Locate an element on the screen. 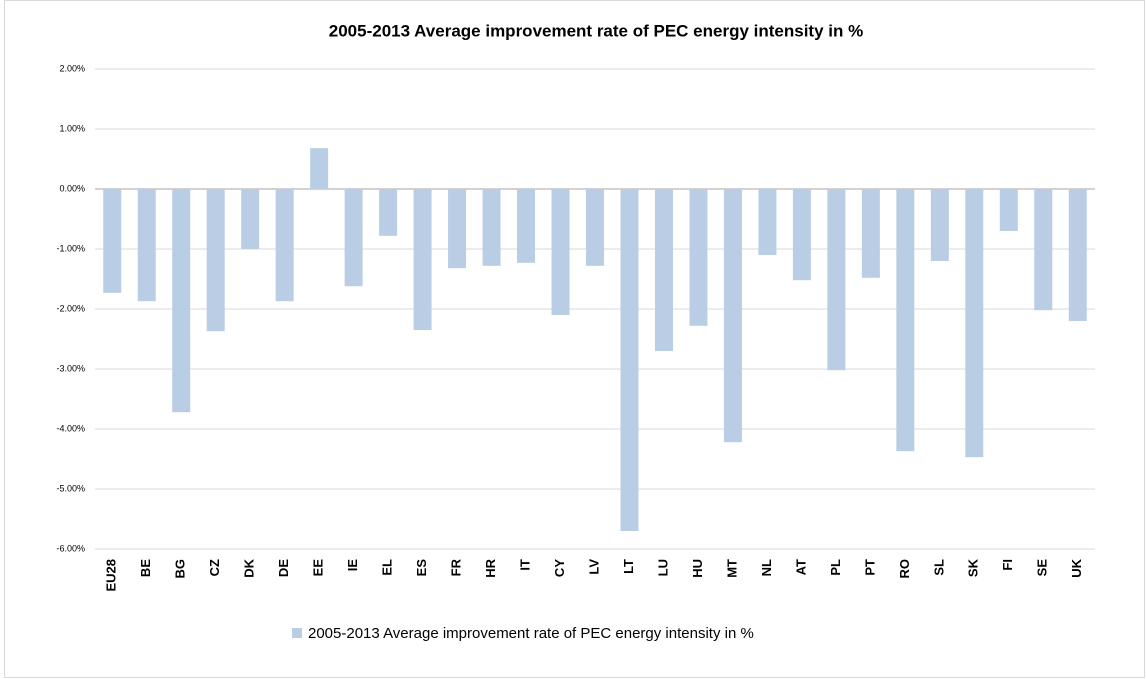  x-tick-label: HR is located at coordinates (490, 567).